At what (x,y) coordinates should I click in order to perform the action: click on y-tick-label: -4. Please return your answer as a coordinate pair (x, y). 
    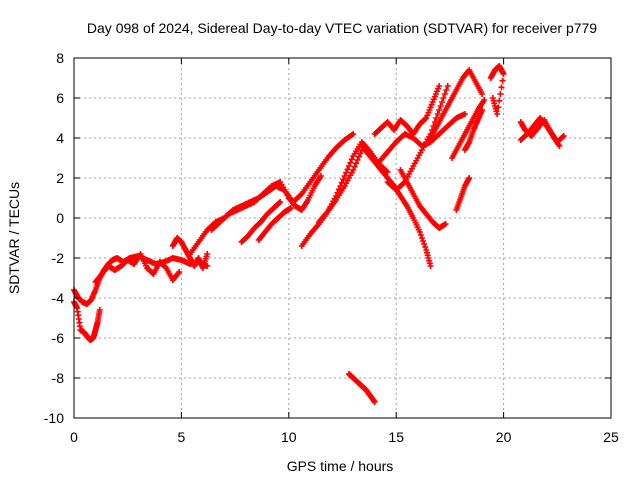
    Looking at the image, I should click on (58, 298).